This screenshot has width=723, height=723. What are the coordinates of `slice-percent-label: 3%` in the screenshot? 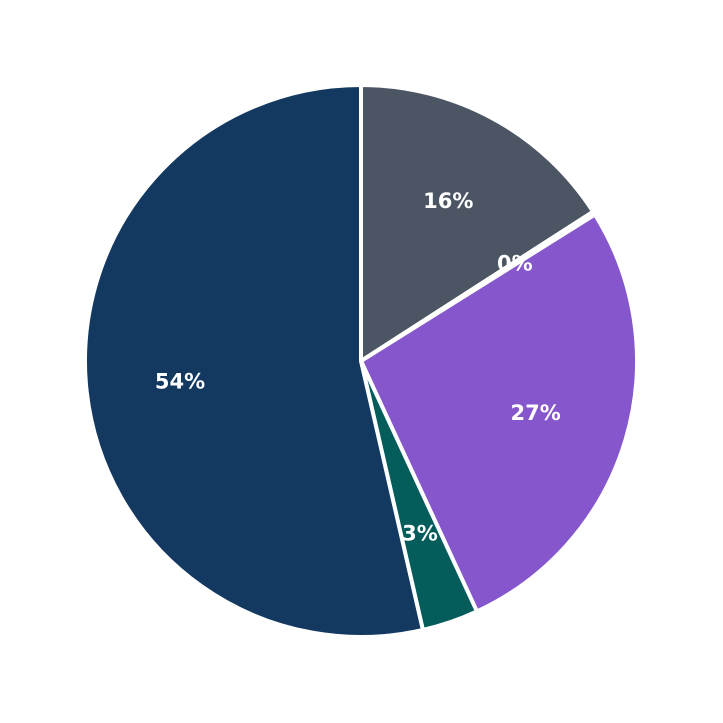 It's located at (420, 533).